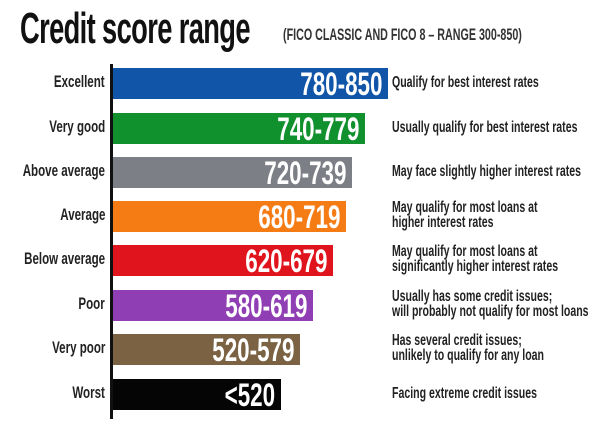 This screenshot has width=600, height=429. I want to click on bar-data-label: 580-619, so click(265, 306).